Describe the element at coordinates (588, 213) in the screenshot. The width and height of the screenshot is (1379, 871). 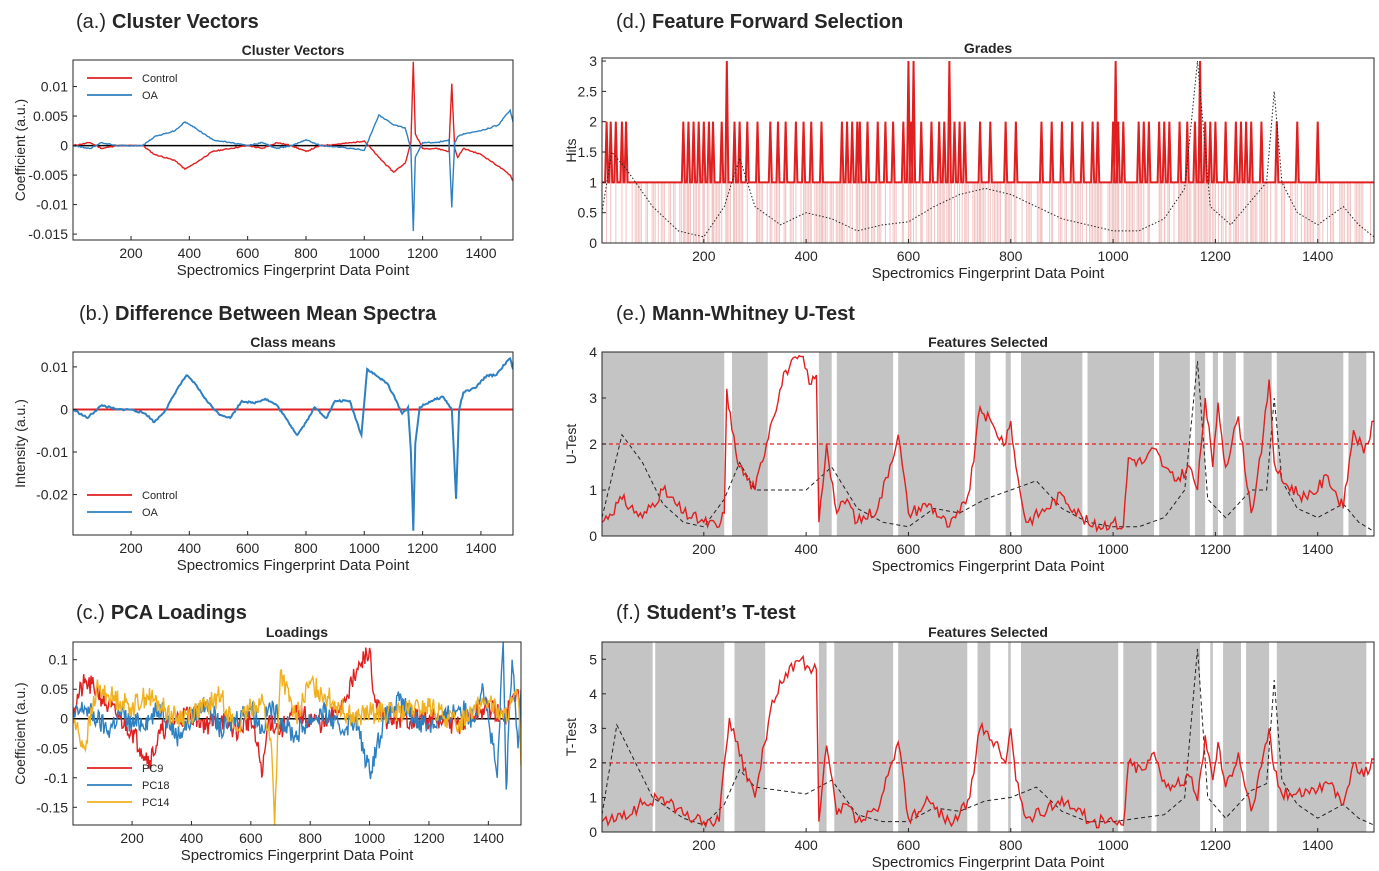
I see `y-tick-label: 0.5` at that location.